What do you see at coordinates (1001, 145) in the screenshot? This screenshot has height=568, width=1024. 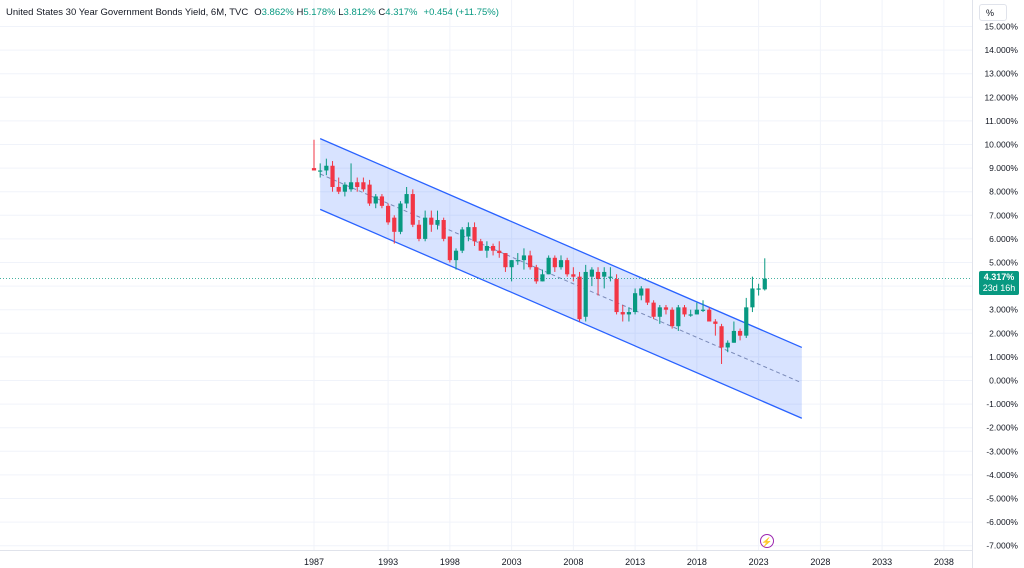 I see `y-tick-label: 10.000%` at bounding box center [1001, 145].